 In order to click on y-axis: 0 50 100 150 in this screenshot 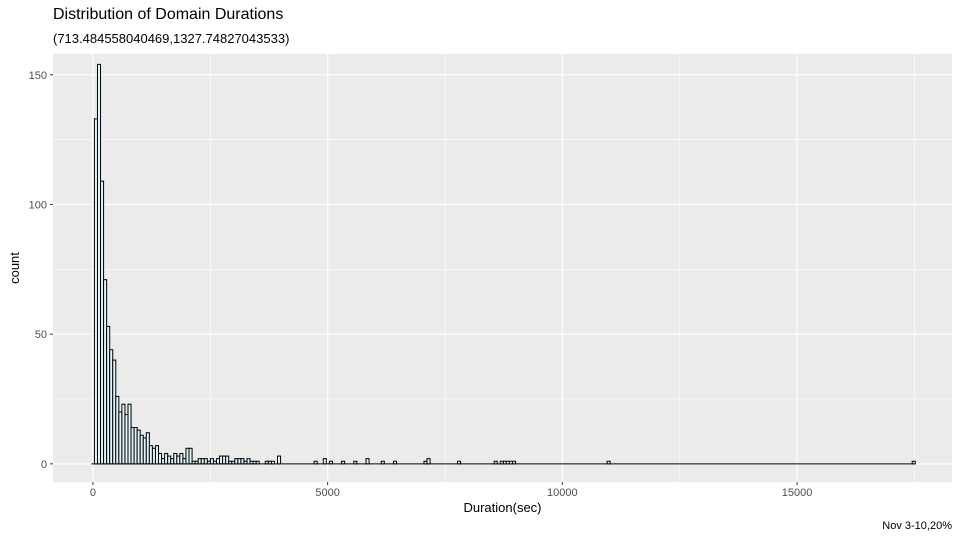, I will do `click(41, 270)`.